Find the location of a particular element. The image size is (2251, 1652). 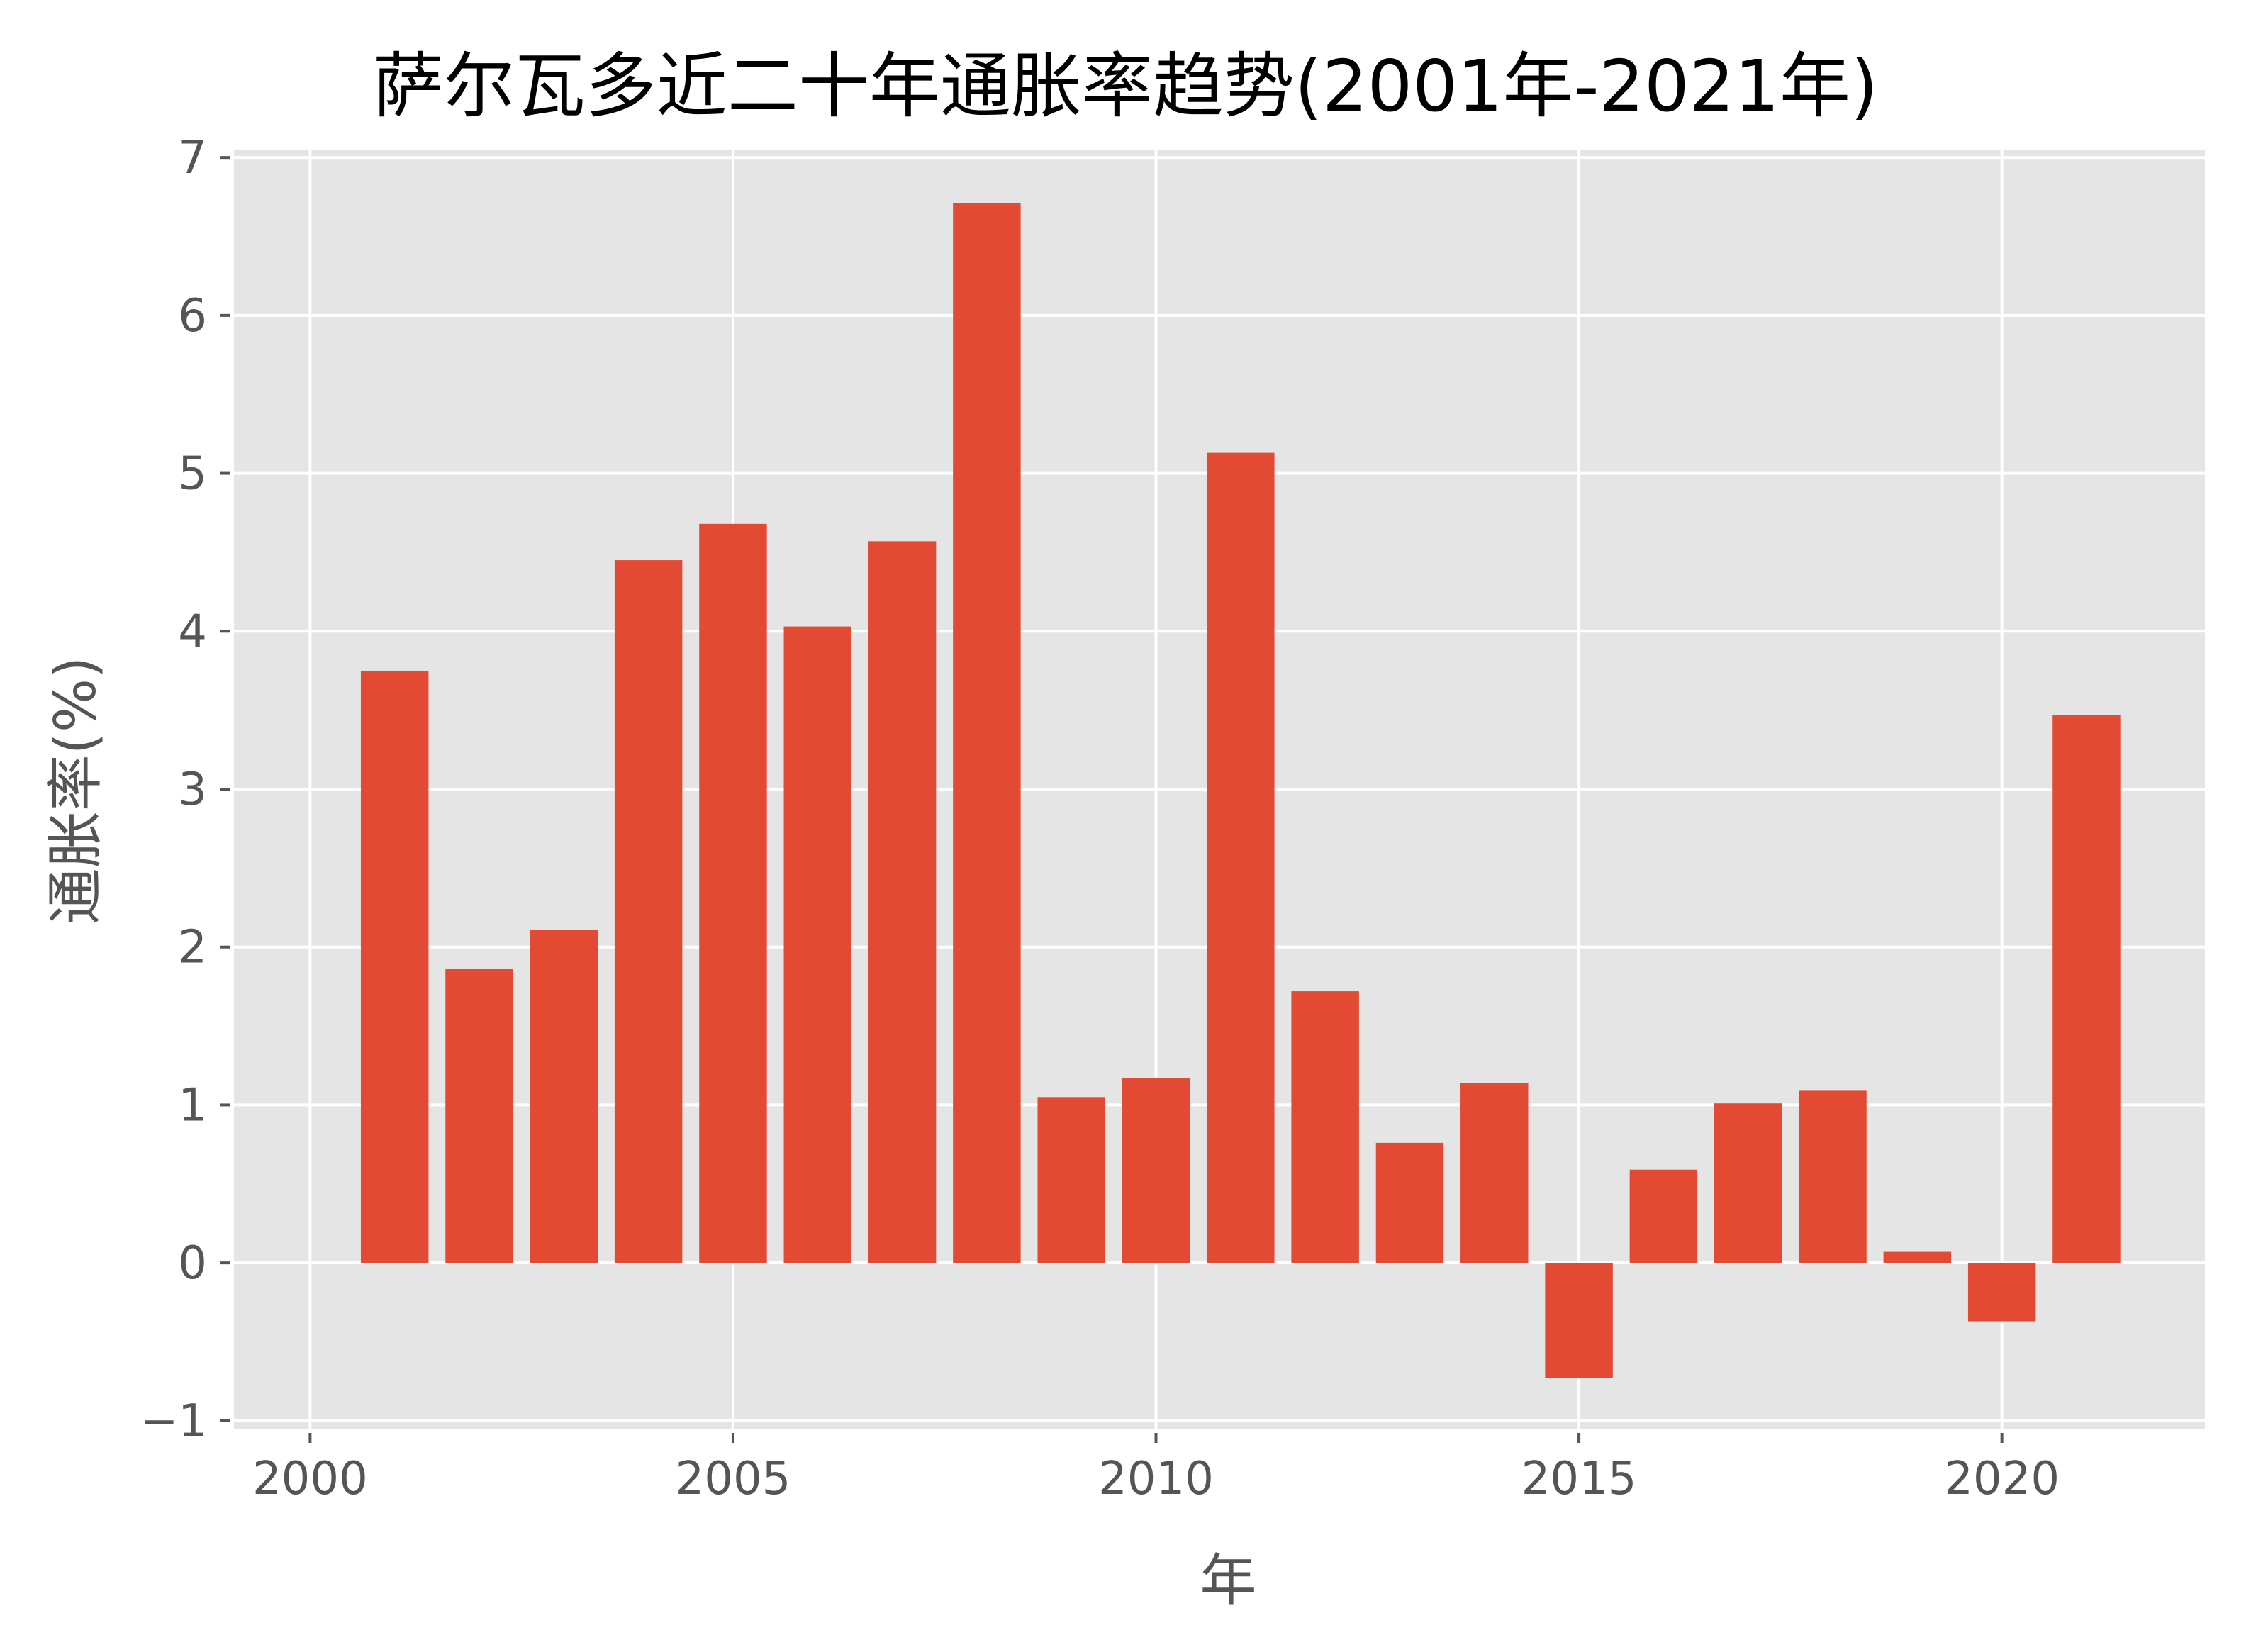

y-tick-label: −1 is located at coordinates (173, 1421).